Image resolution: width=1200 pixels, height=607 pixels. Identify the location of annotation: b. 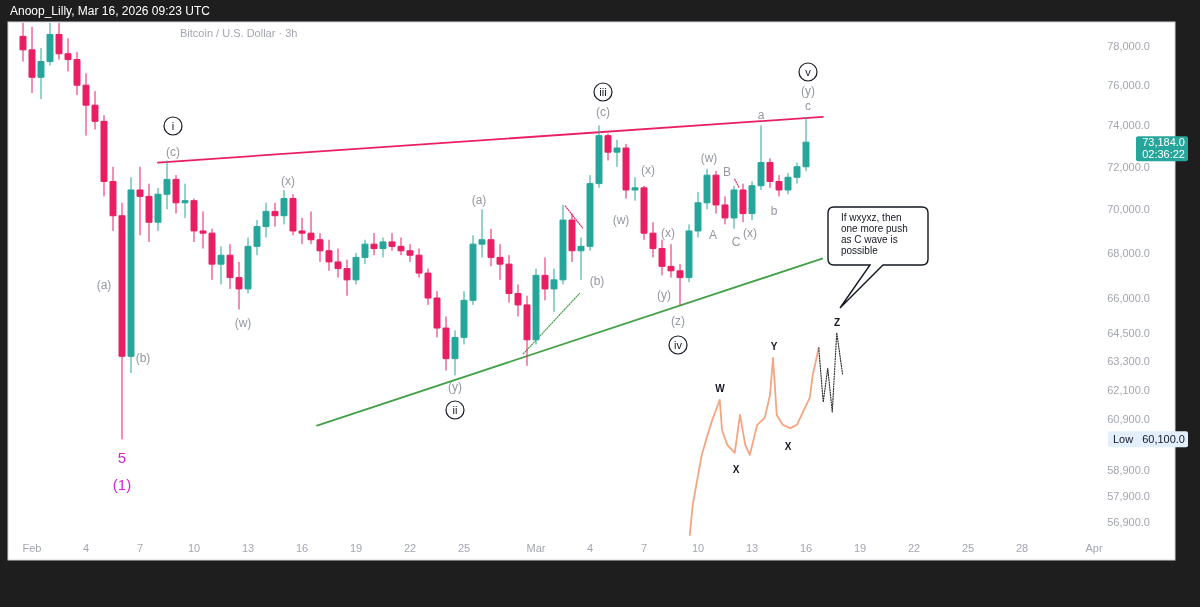
(774, 211).